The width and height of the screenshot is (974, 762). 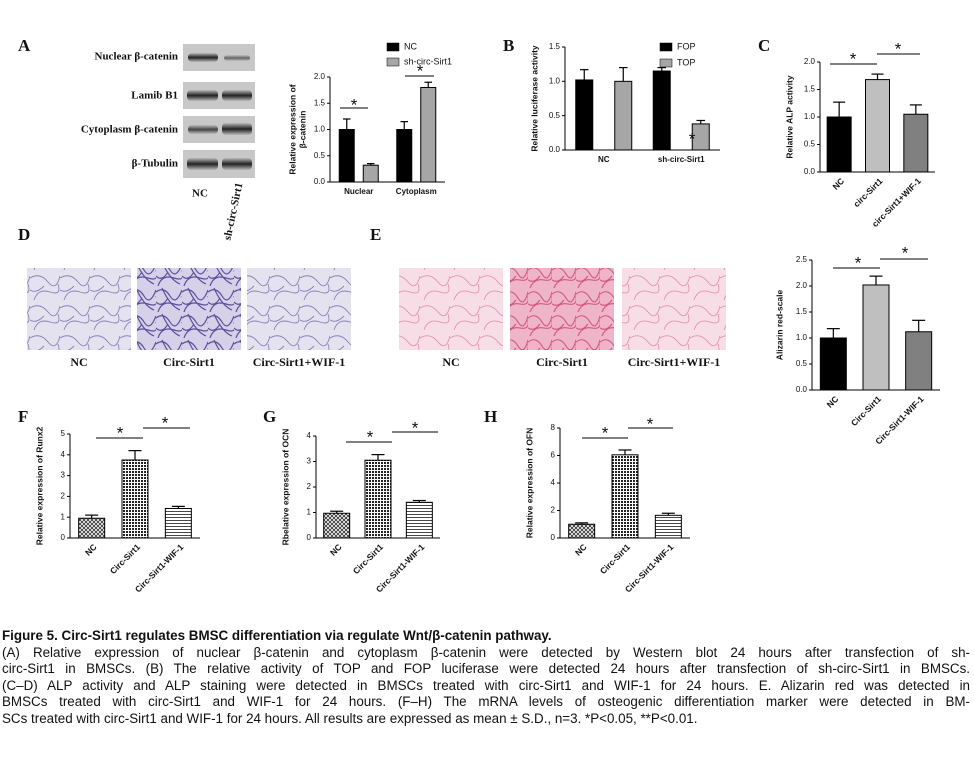 What do you see at coordinates (63, 475) in the screenshot?
I see `y-tick-label: 3` at bounding box center [63, 475].